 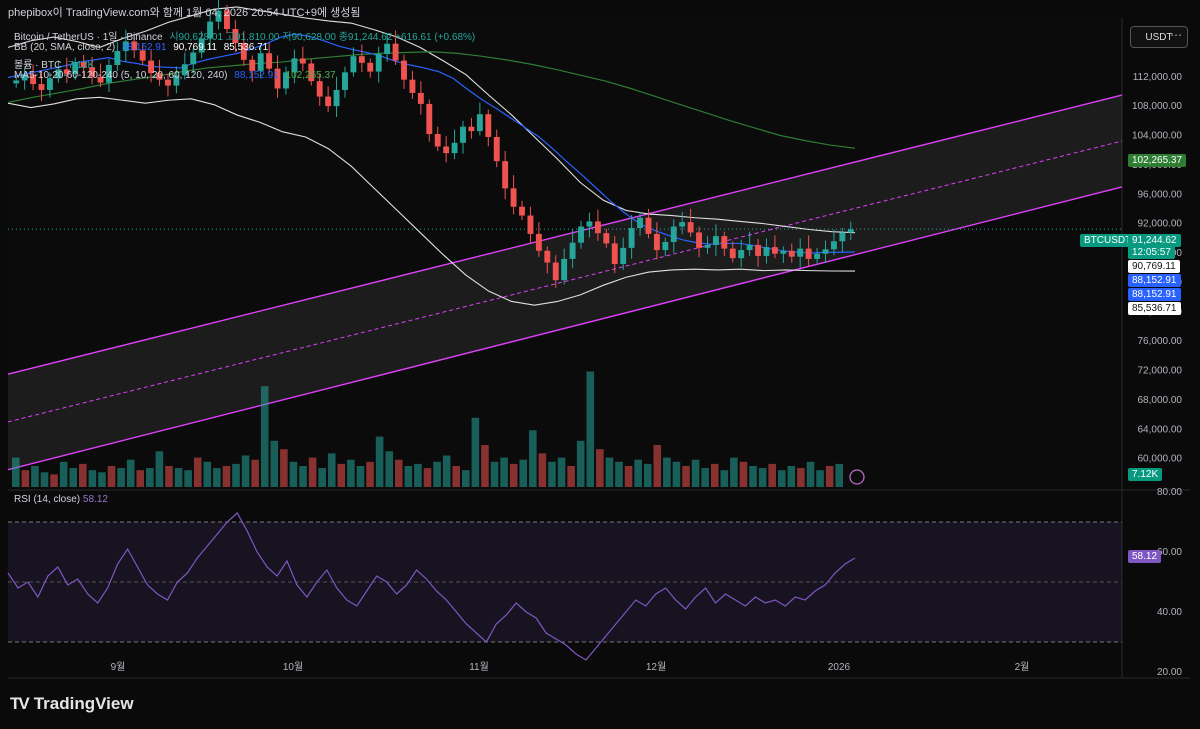 I want to click on price-tick-label: 60,000.00, so click(x=1160, y=459).